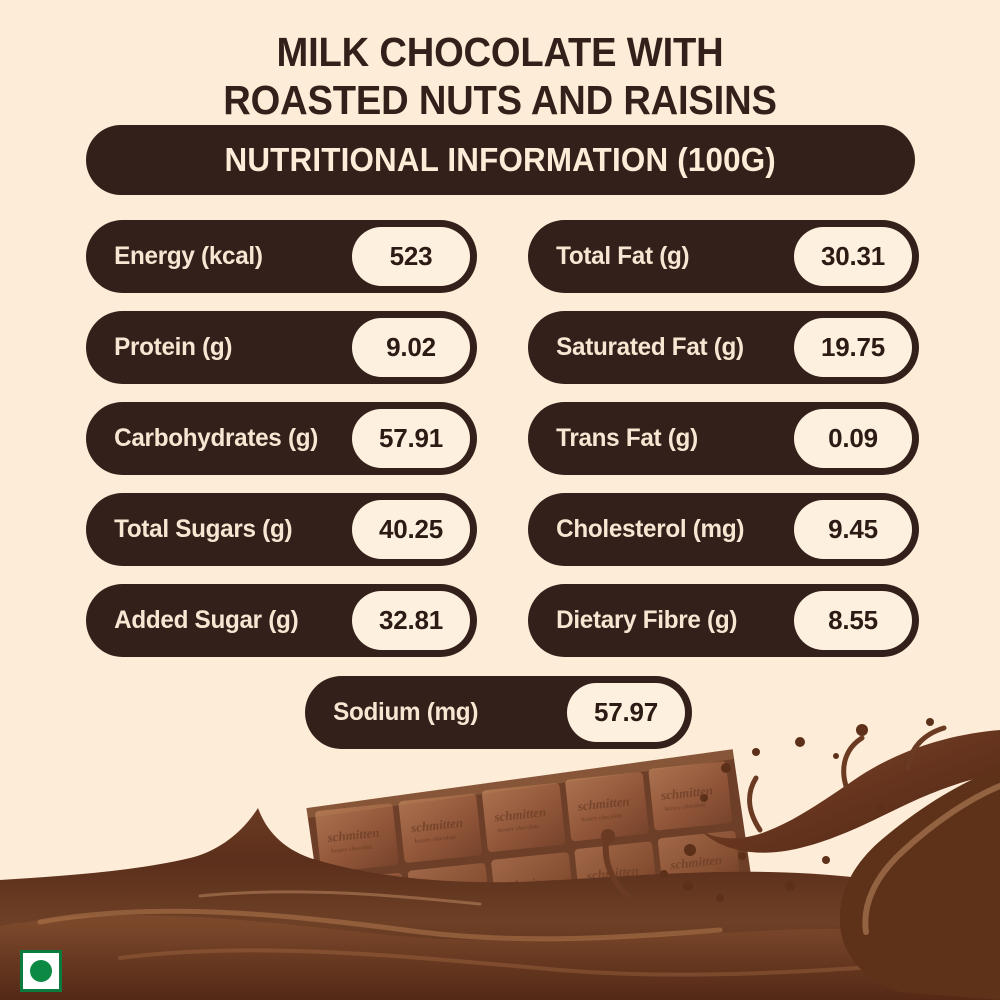 The height and width of the screenshot is (1000, 1000). I want to click on title-line-2: ROASTED NUTS AND RAISINS, so click(500, 100).